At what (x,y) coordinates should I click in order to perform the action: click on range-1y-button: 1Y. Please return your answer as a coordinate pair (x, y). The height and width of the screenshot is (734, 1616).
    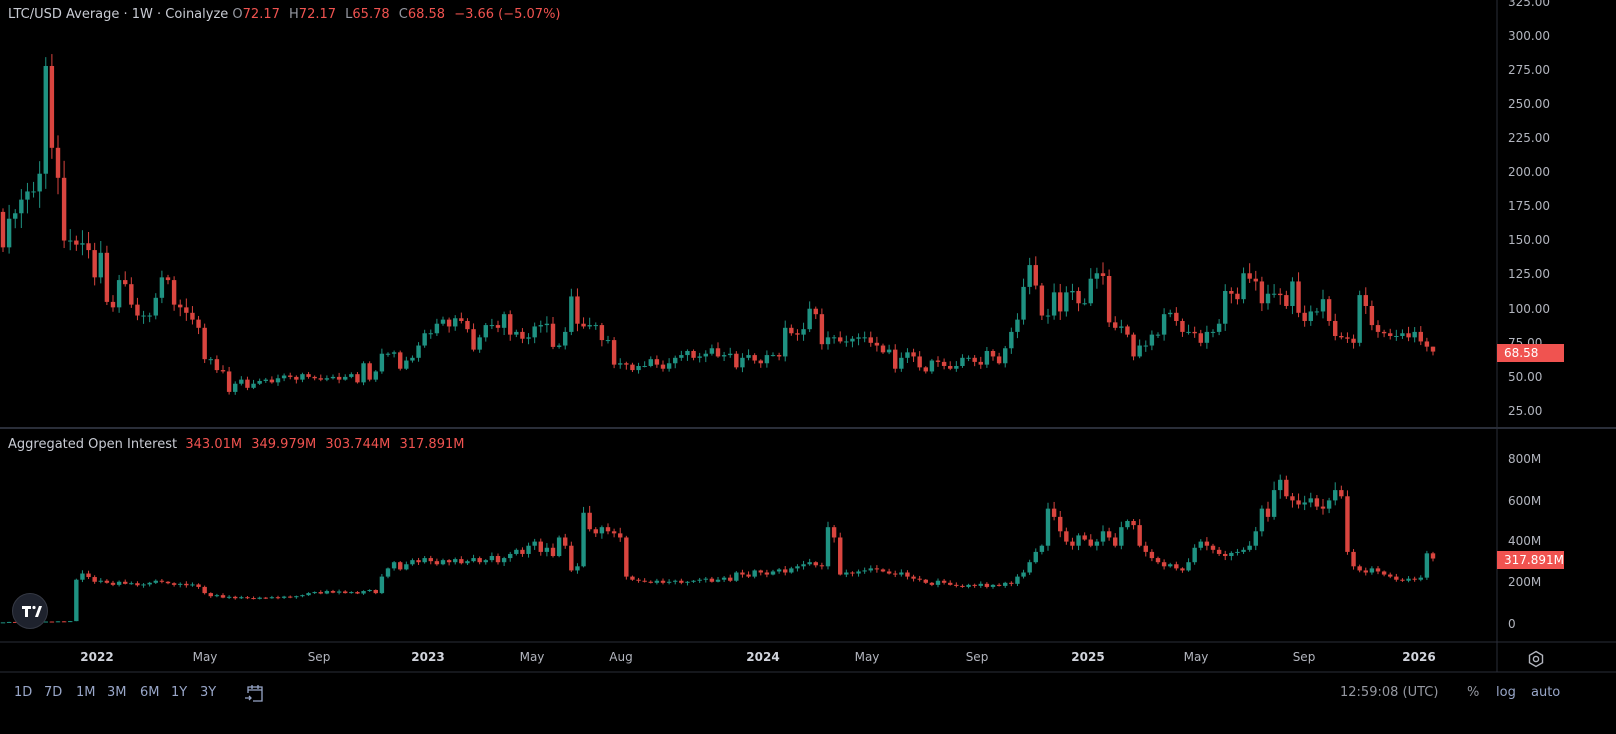
    Looking at the image, I should click on (179, 692).